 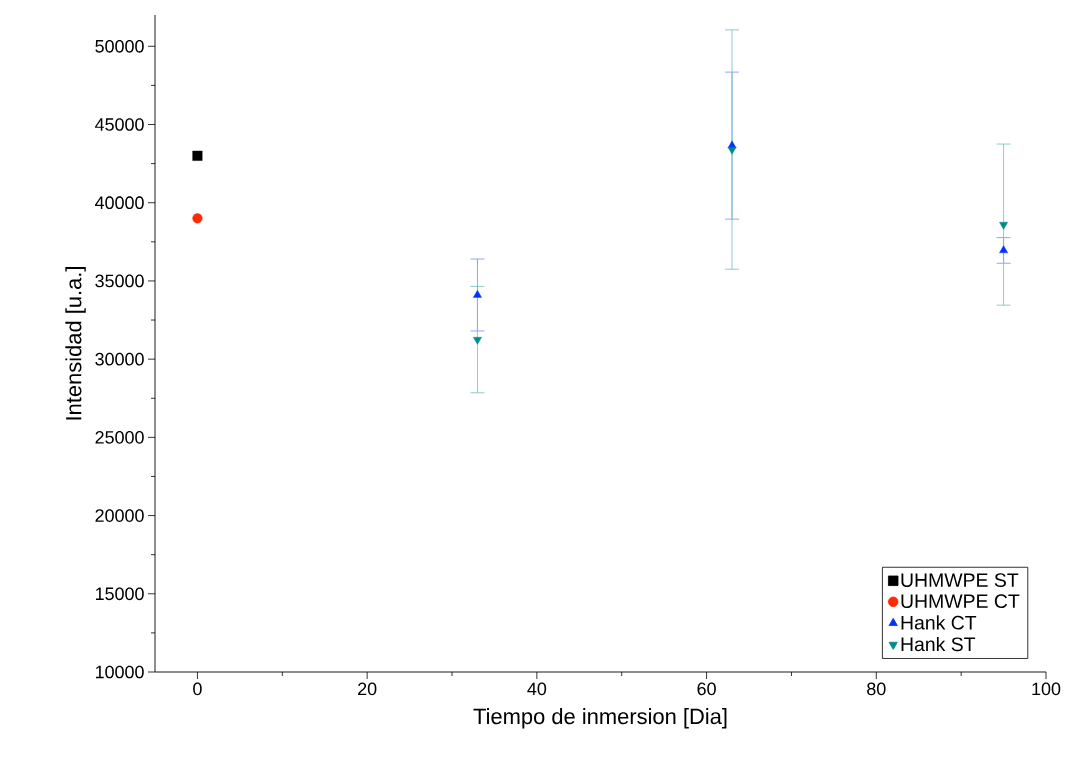 I want to click on x-tick-label: 100, so click(x=1046, y=689).